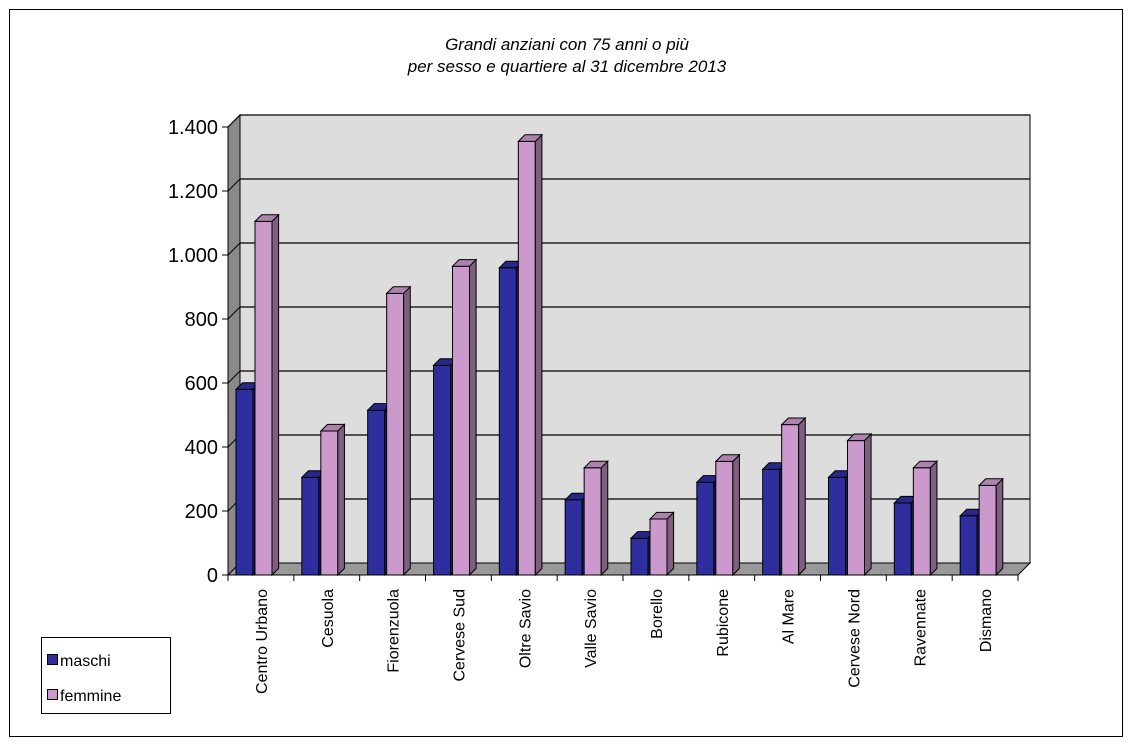  Describe the element at coordinates (85, 661) in the screenshot. I see `legend-label-maschi: maschi` at that location.